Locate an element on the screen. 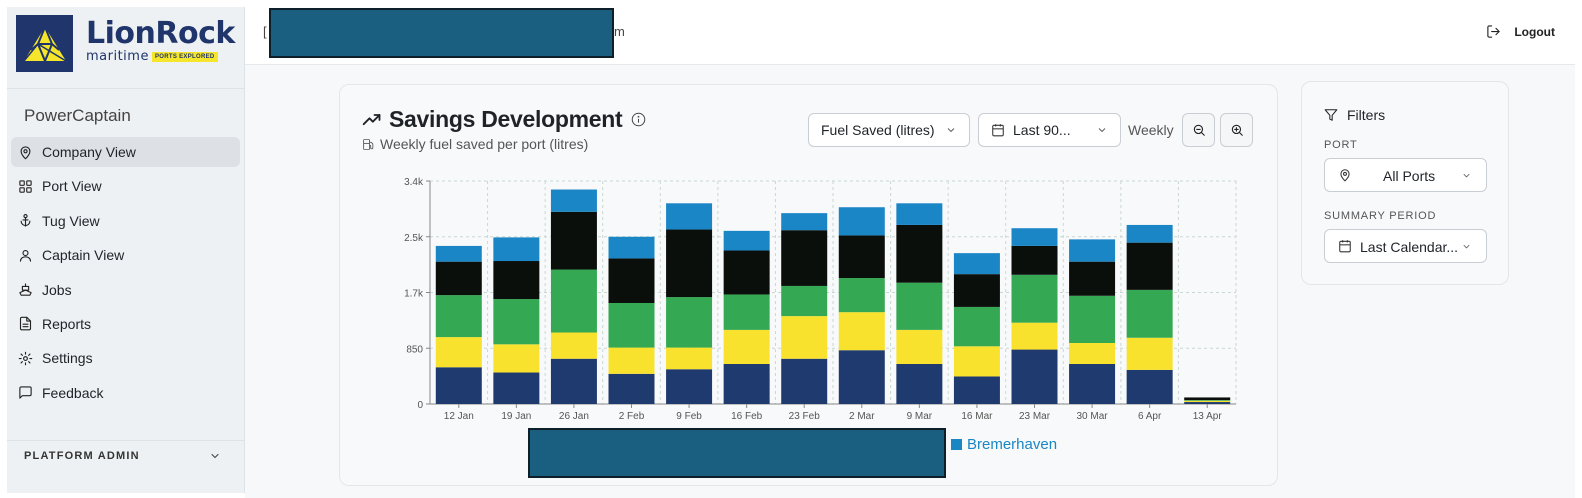  y-tick-label: 0 is located at coordinates (420, 405).